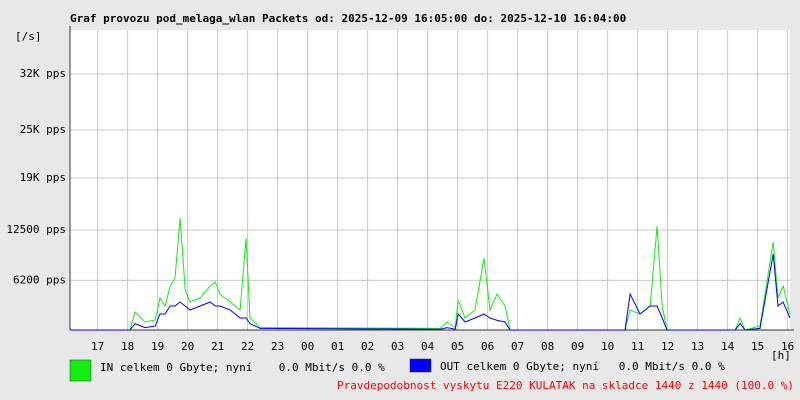 The height and width of the screenshot is (400, 800). Describe the element at coordinates (607, 346) in the screenshot. I see `x-tick-label: 10` at that location.